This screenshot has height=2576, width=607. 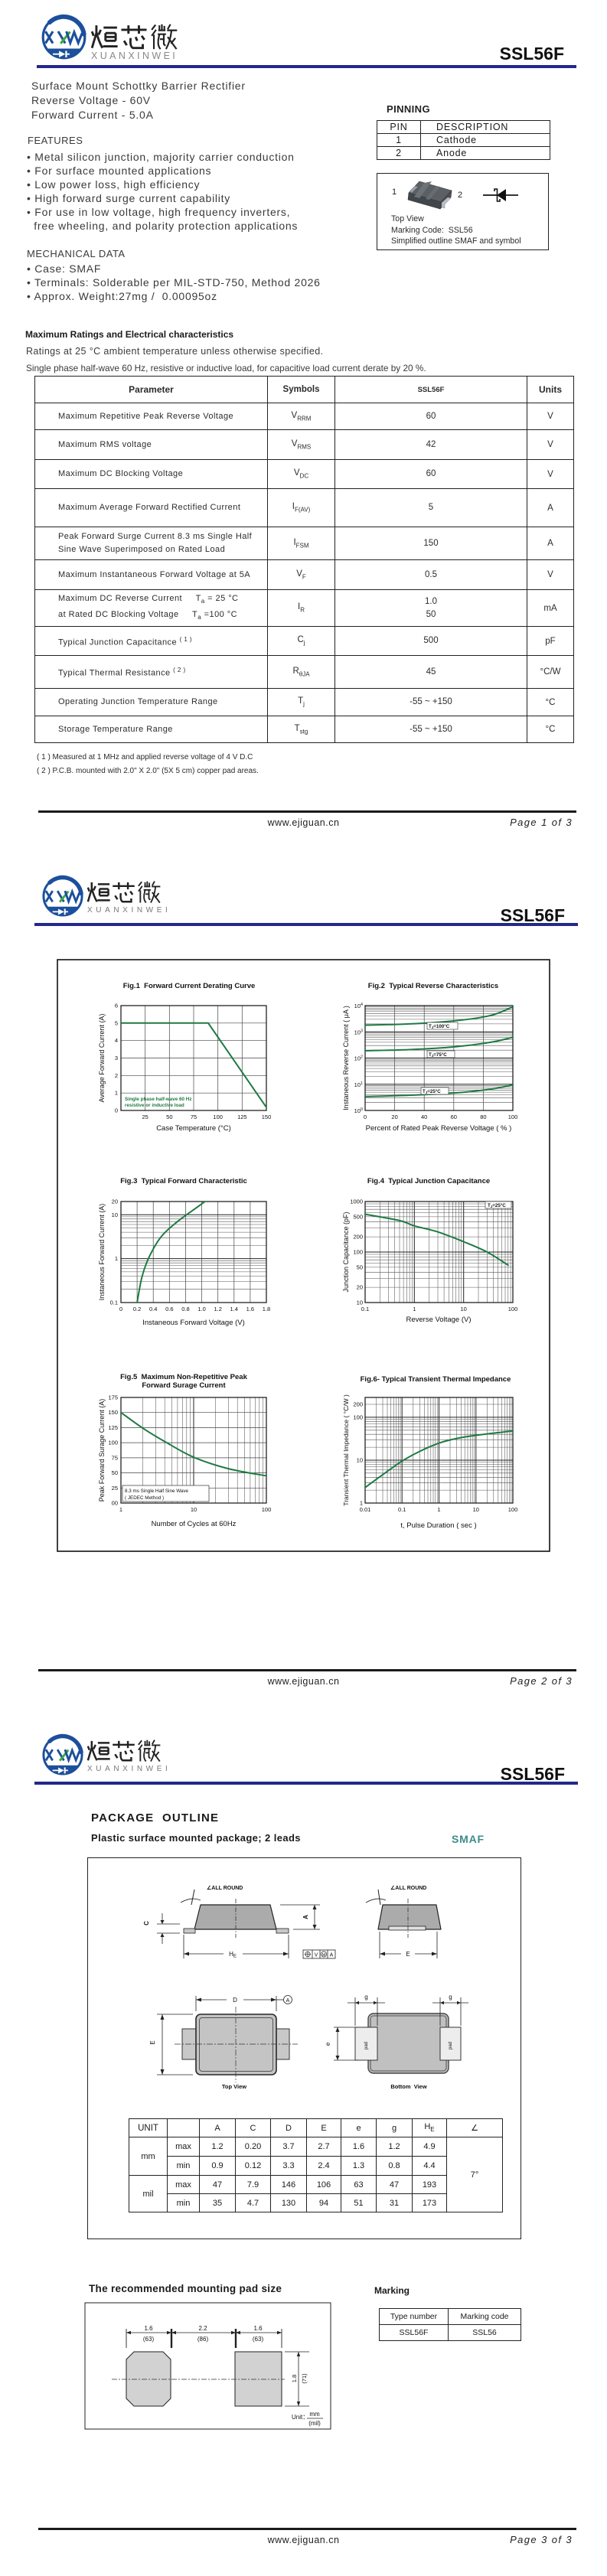 I want to click on svg-text: mm, so click(x=315, y=2414).